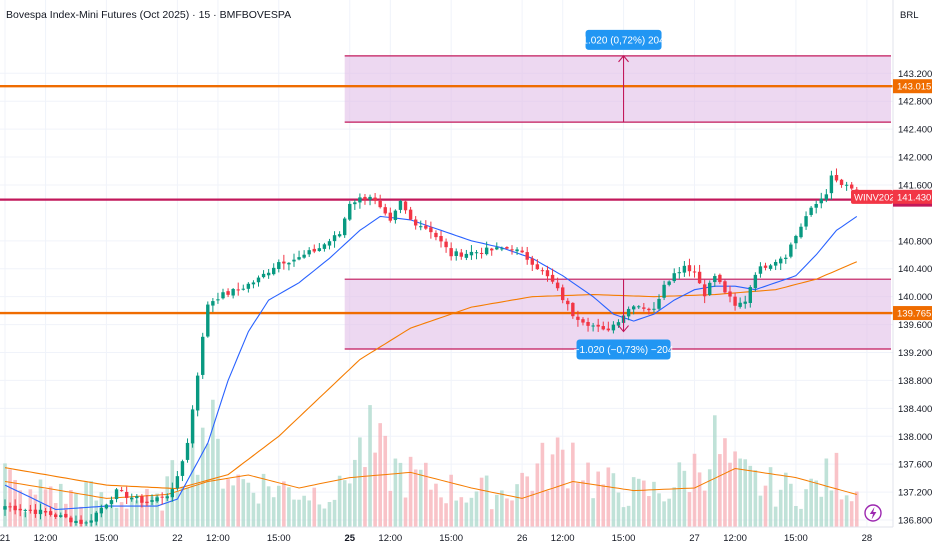  What do you see at coordinates (873, 513) in the screenshot?
I see `lightning-icon` at bounding box center [873, 513].